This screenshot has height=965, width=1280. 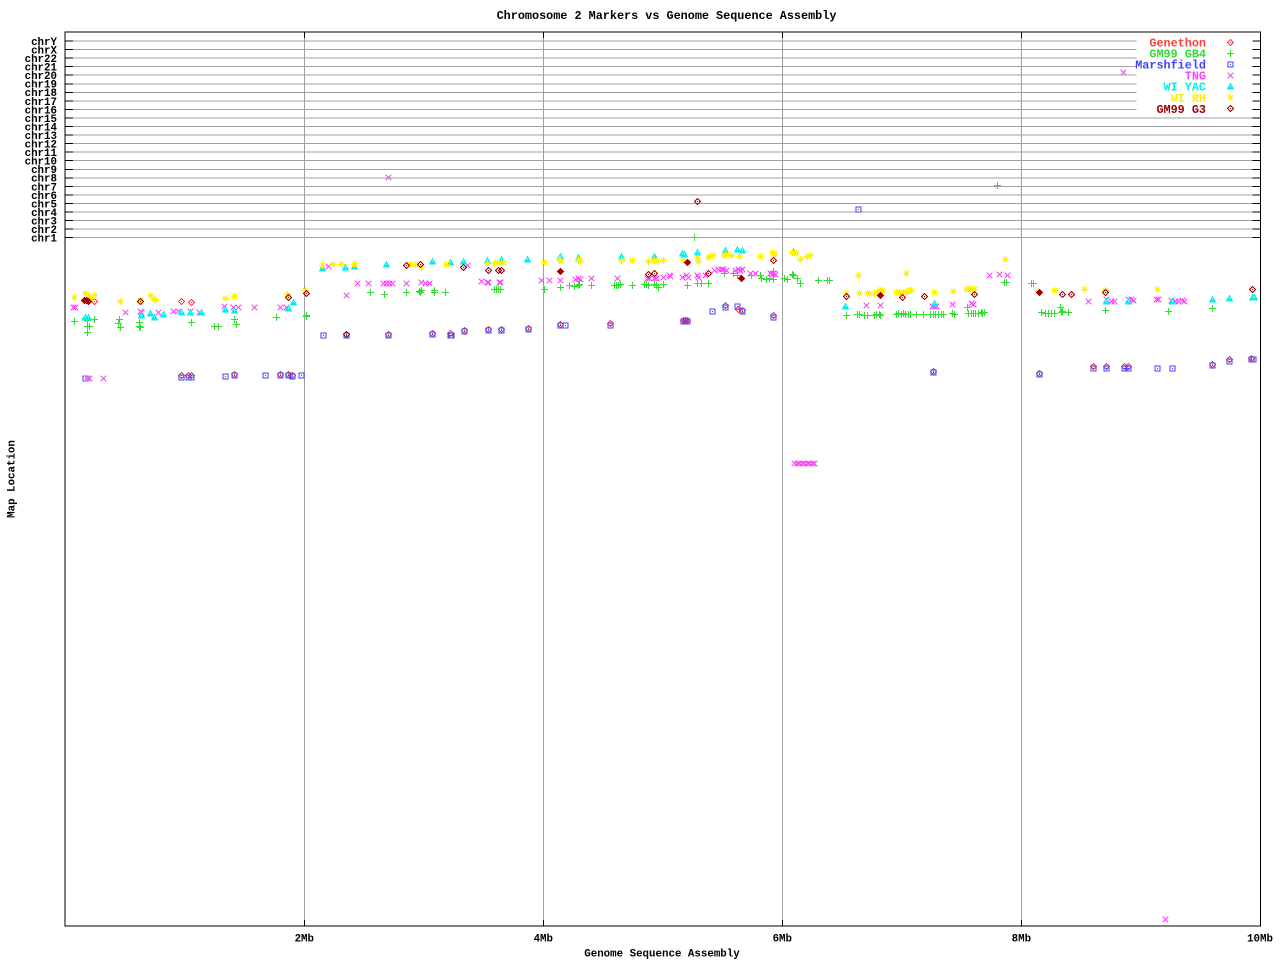 I want to click on svg-text: chr18, so click(x=41, y=94).